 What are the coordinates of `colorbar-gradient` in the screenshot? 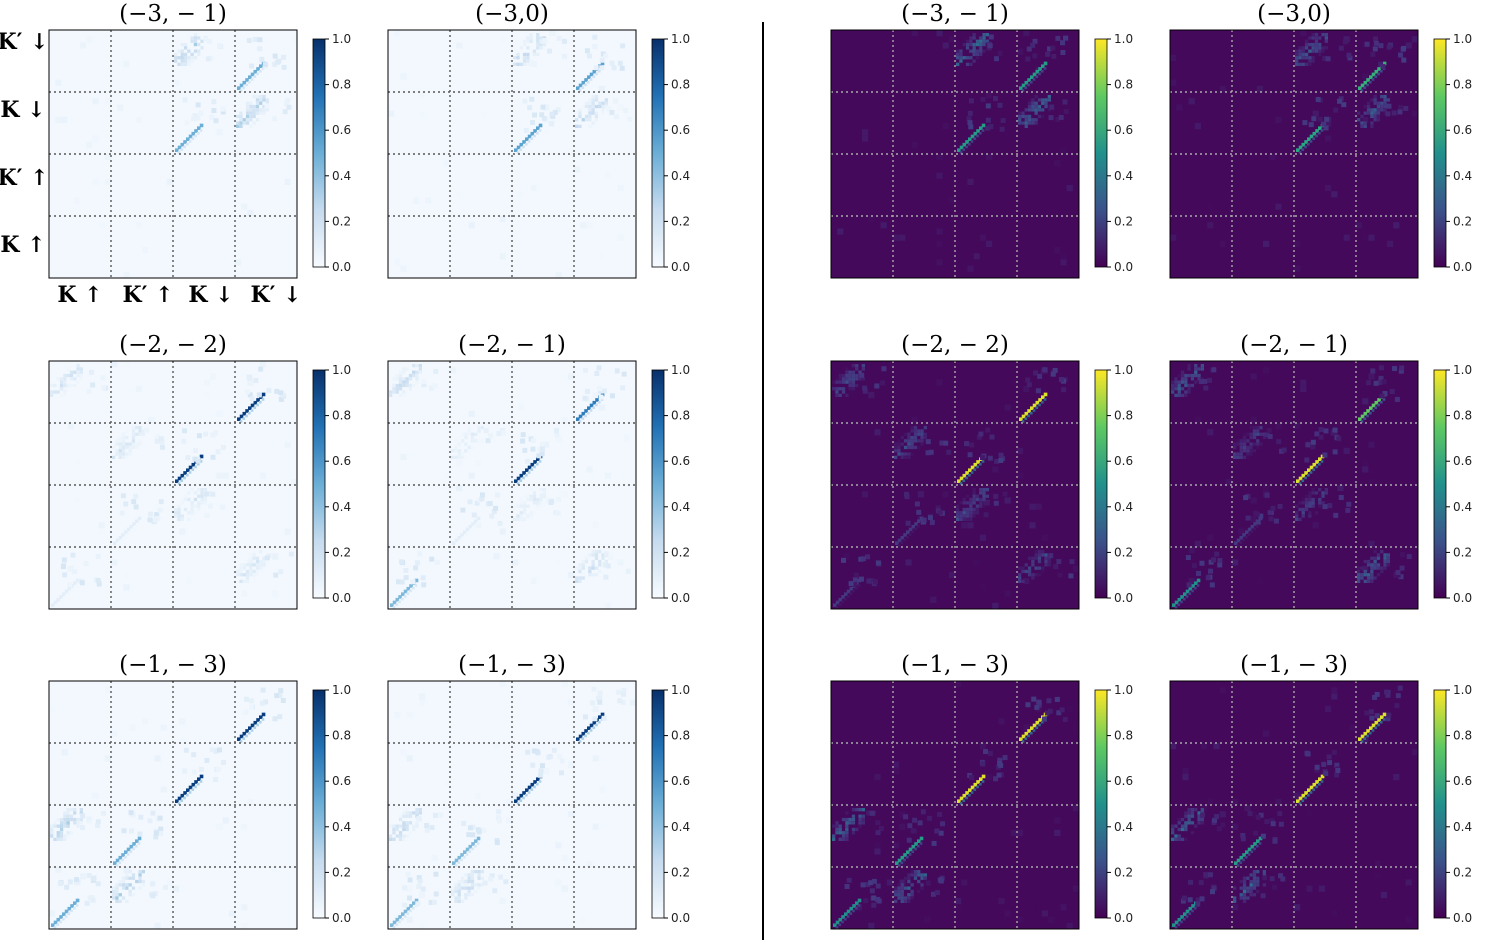 It's located at (1101, 153).